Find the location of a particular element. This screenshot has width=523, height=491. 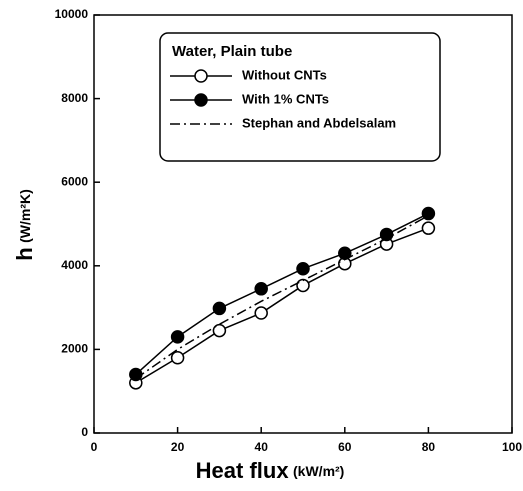

legend-label: Without CNTs is located at coordinates (284, 74).